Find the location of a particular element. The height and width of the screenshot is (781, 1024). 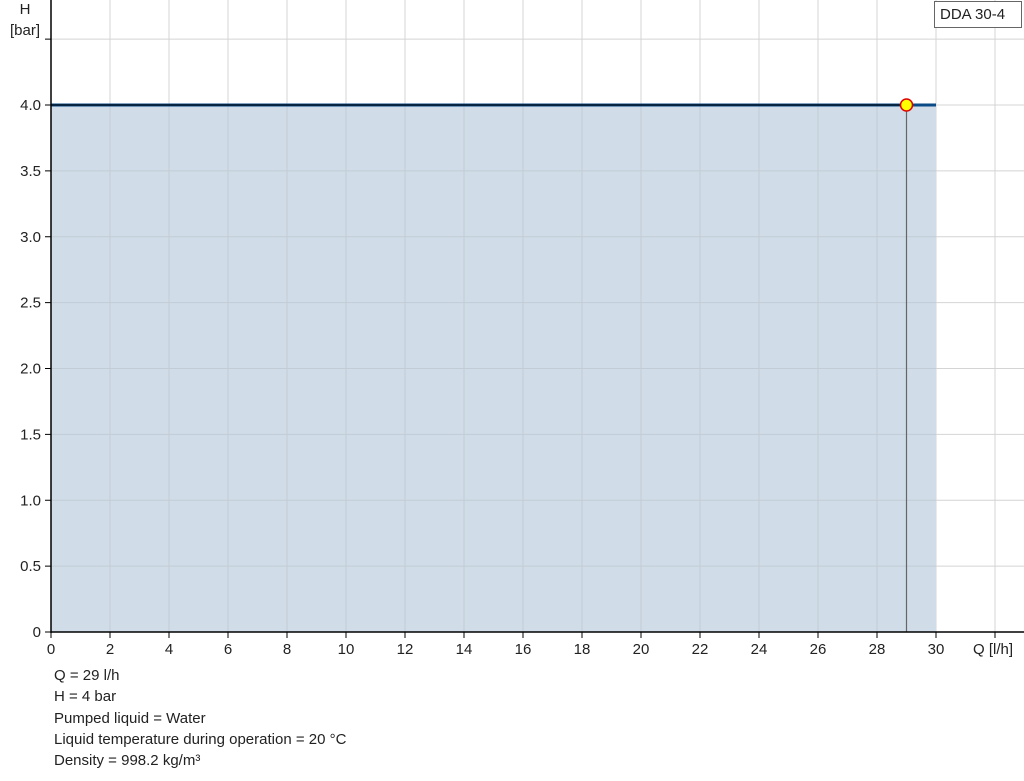

x-tick-label: 4 is located at coordinates (169, 649).